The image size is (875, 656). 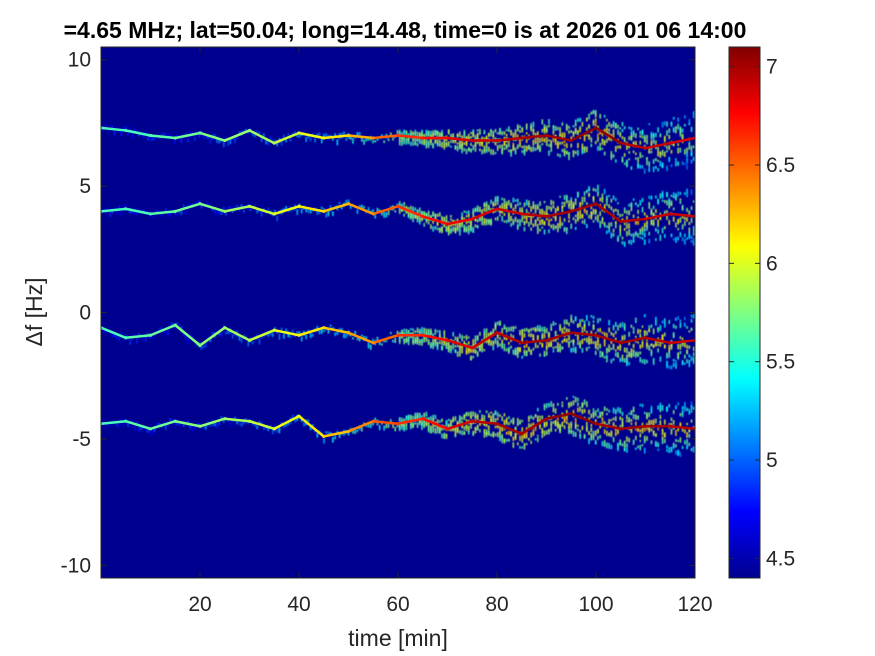 I want to click on y-tick-label: 0, so click(x=85, y=313).